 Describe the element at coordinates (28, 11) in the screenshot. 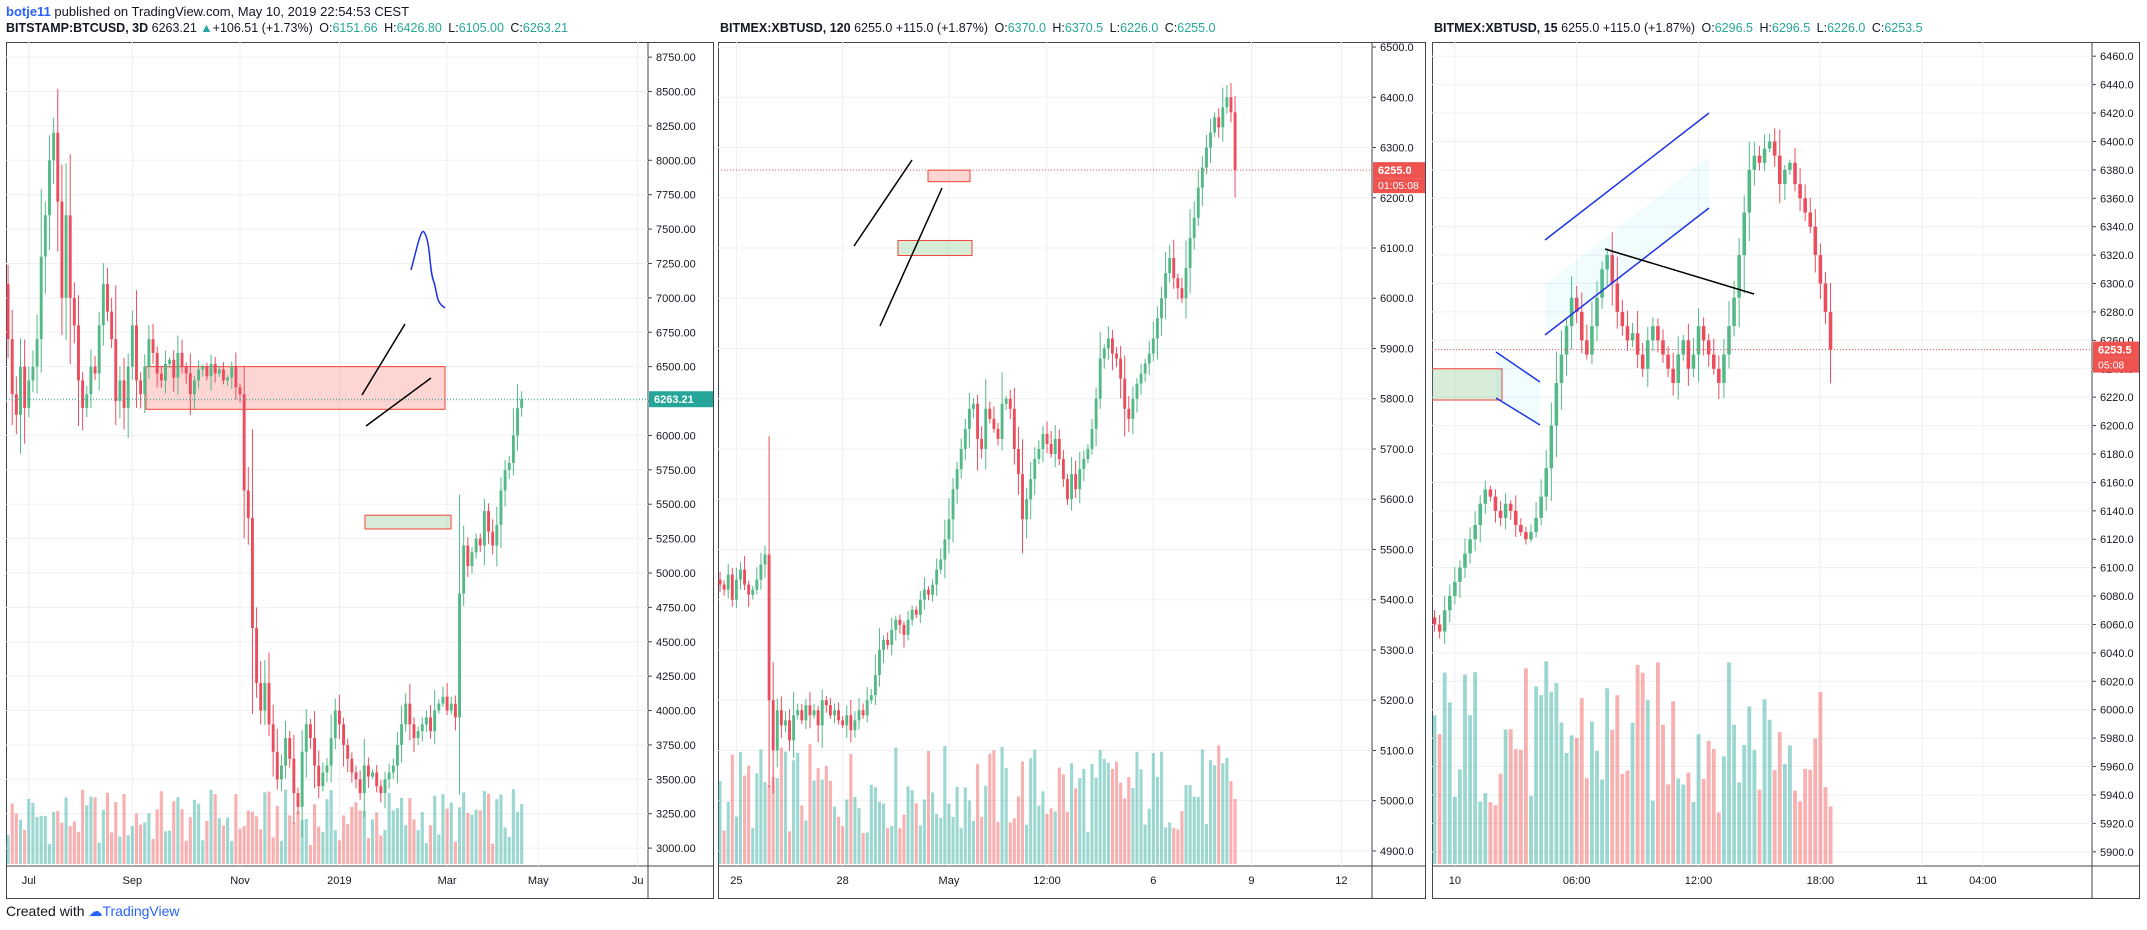

I see `author-link: botje11` at that location.